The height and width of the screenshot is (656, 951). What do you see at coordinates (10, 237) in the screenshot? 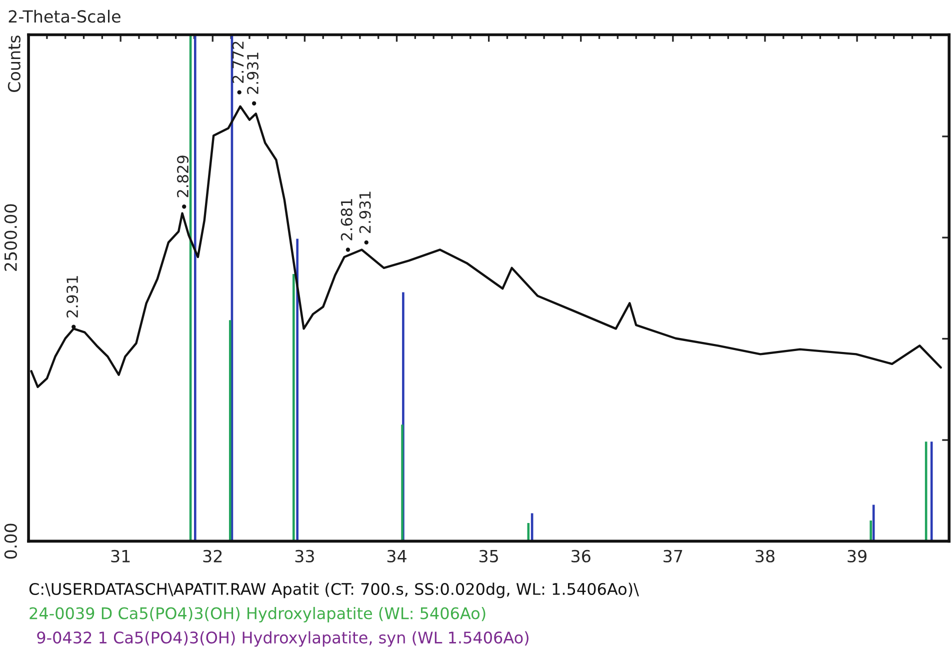
I see `y-tick-label: 2500.00` at bounding box center [10, 237].